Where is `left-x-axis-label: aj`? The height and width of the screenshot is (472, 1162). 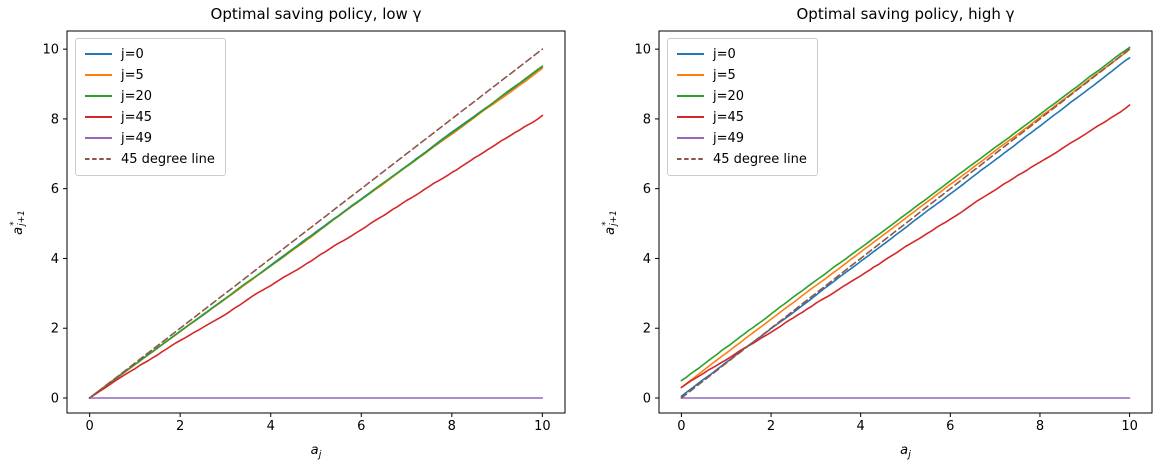
left-x-axis-label: aj is located at coordinates (316, 453).